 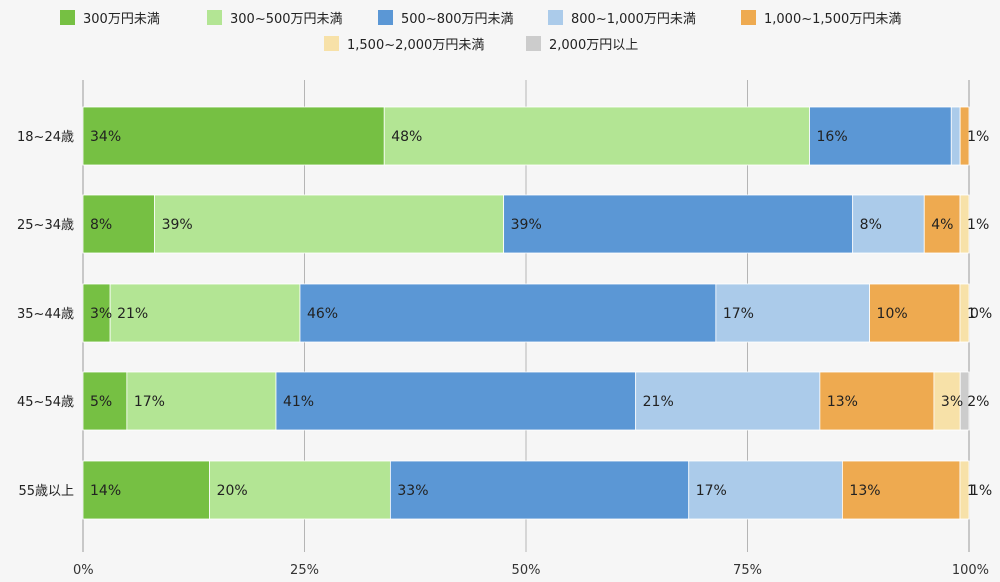 I want to click on category-label: 35~44歳, so click(x=45, y=314).